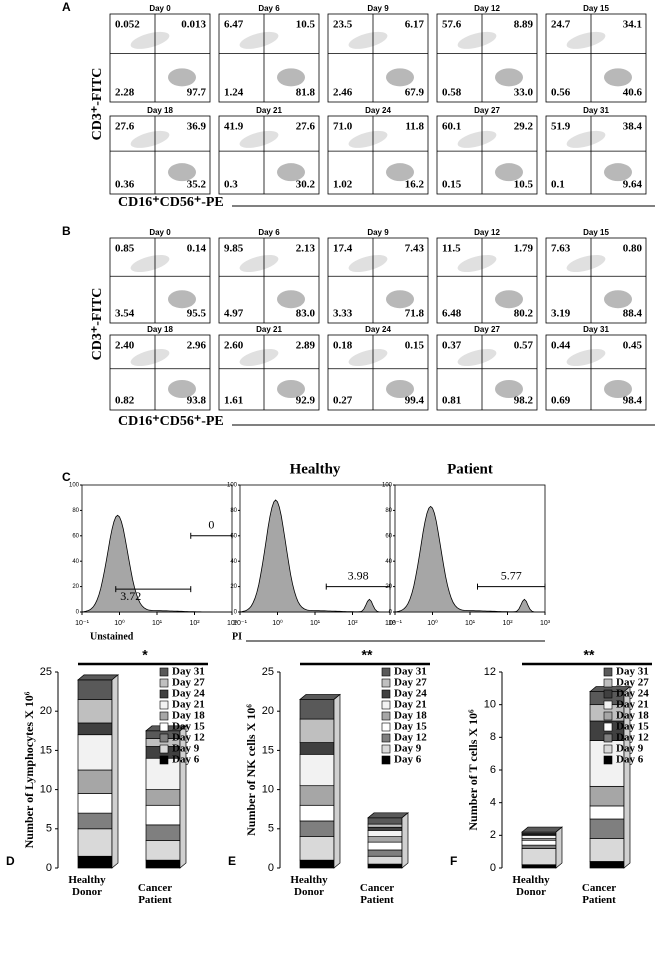 The width and height of the screenshot is (661, 956). Describe the element at coordinates (561, 249) in the screenshot. I see `quadrant-value: 7.63` at that location.